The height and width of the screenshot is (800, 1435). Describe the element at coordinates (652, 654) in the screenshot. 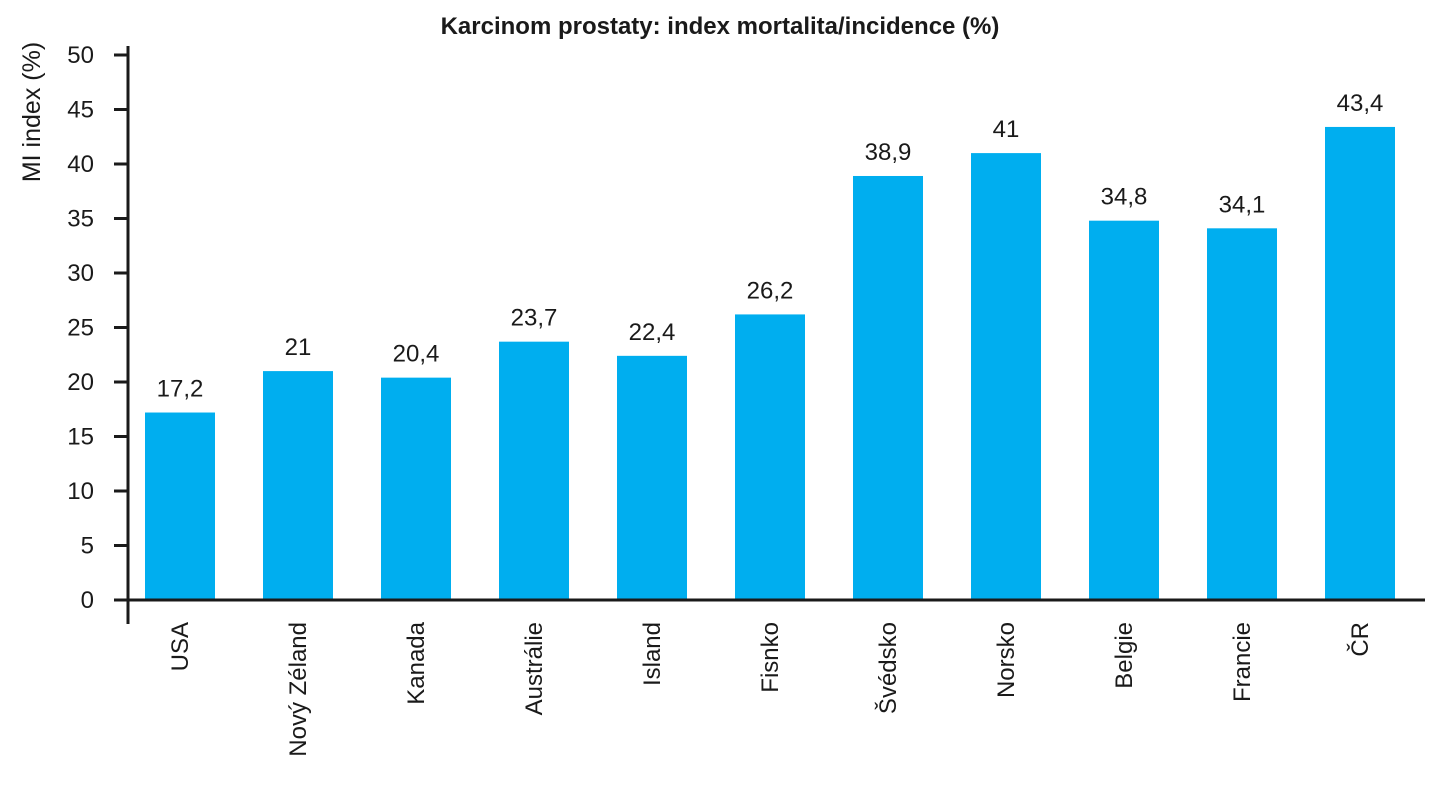

I see `x-category-label: Island` at that location.